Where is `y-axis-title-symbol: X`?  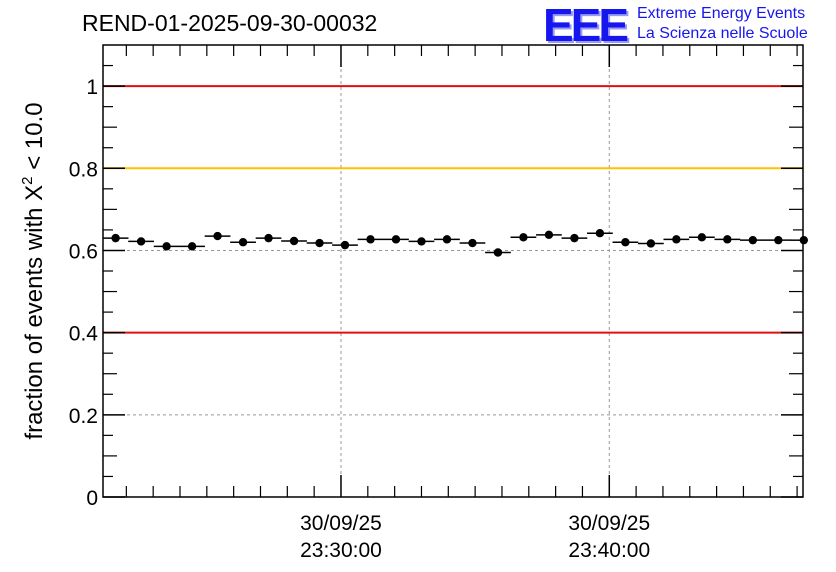
y-axis-title-symbol: X is located at coordinates (34, 193).